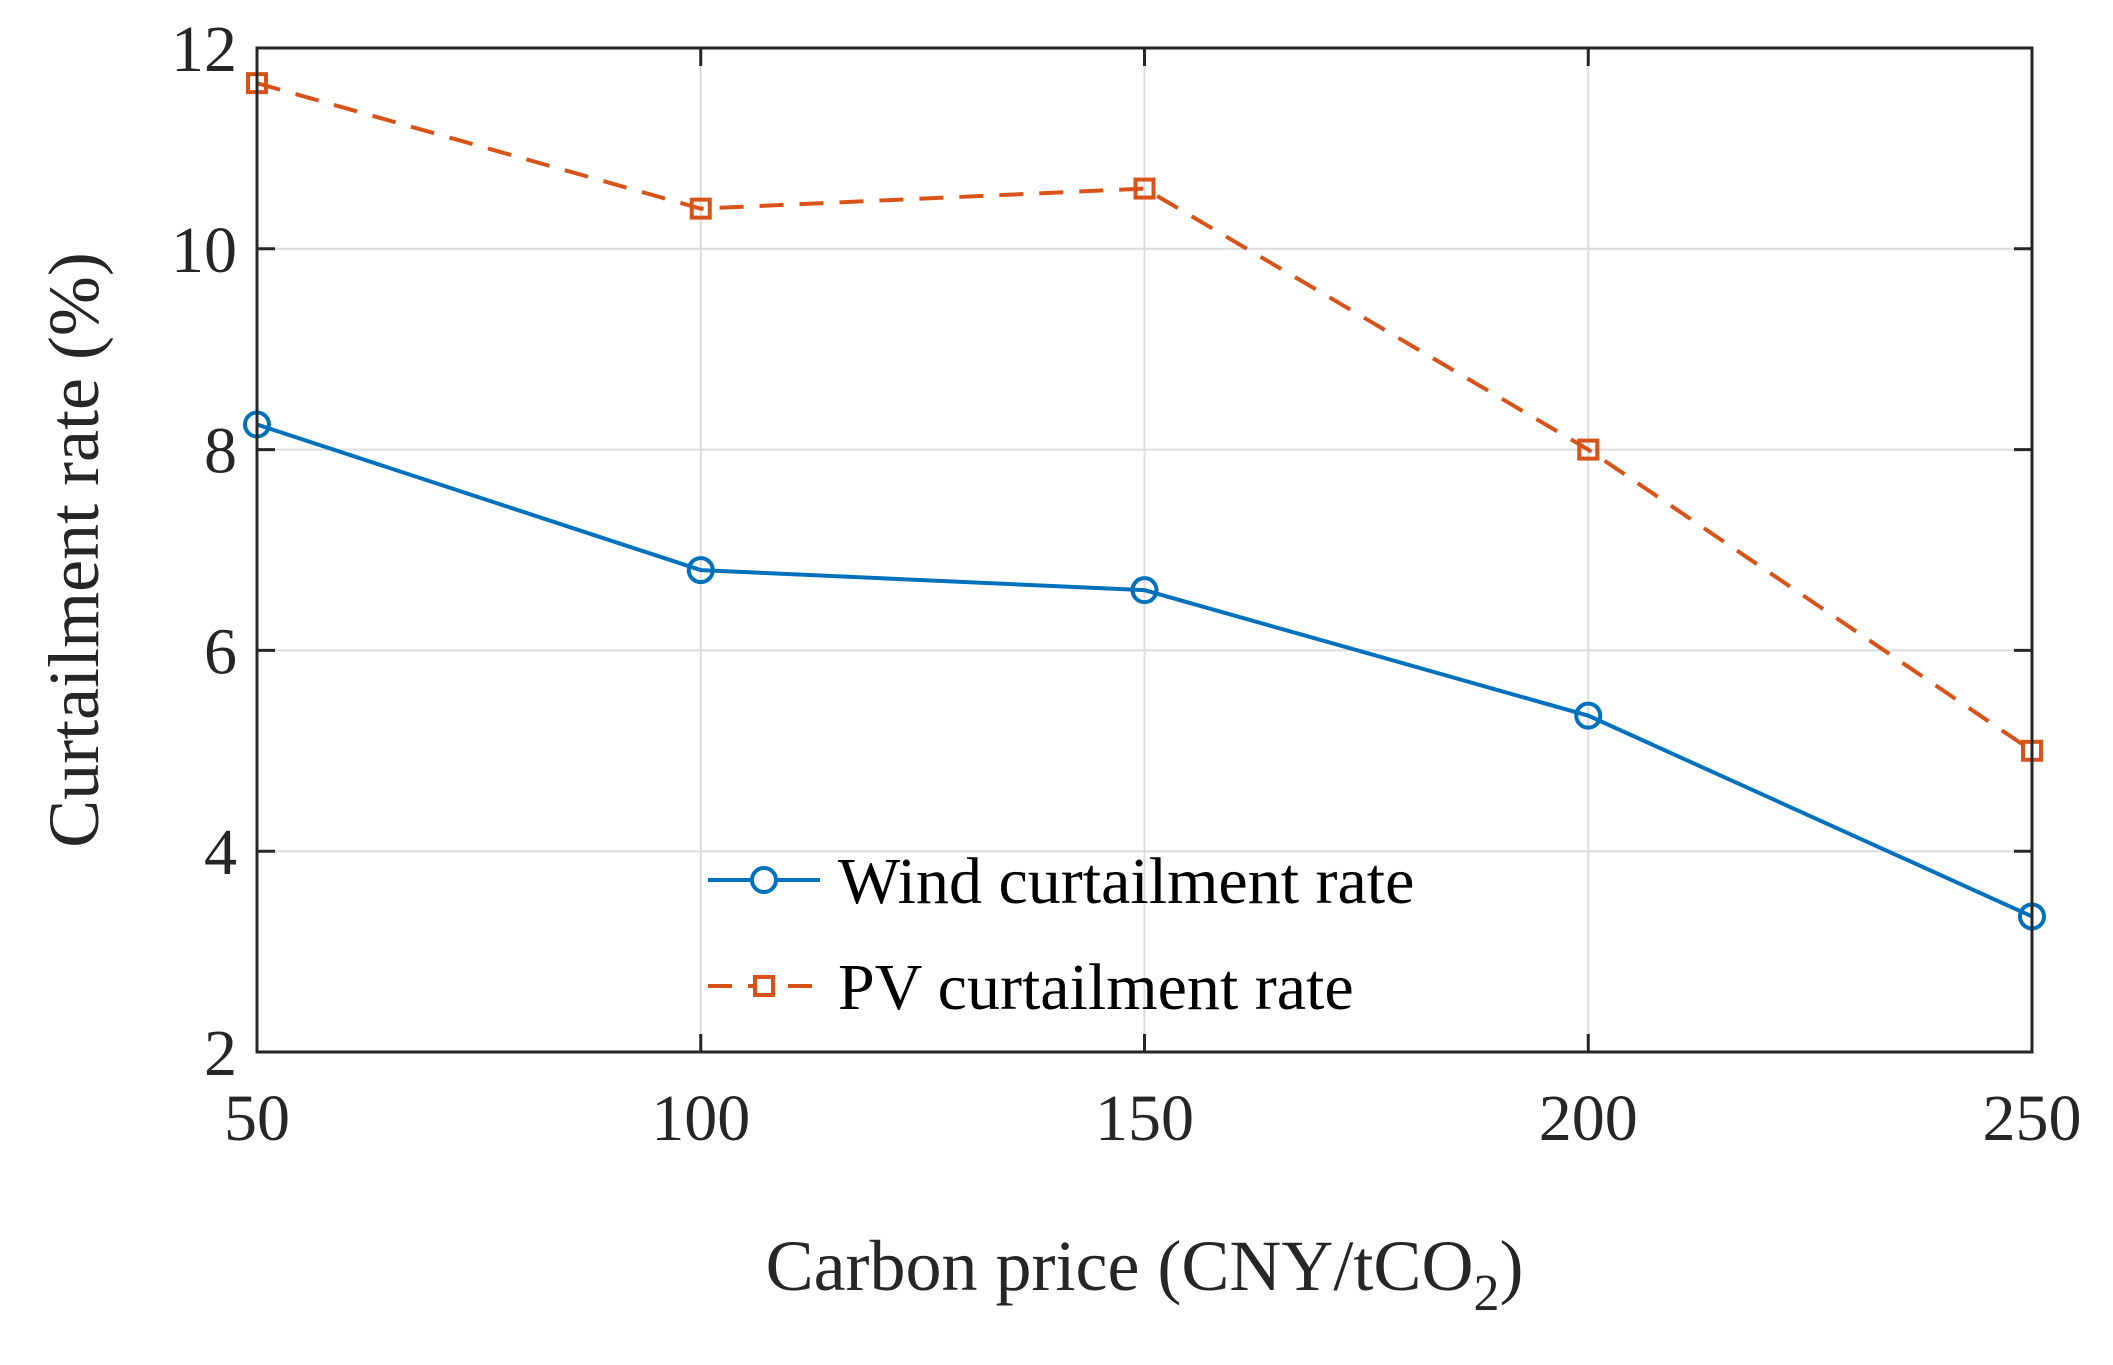 This screenshot has width=2113, height=1365. What do you see at coordinates (1486, 1293) in the screenshot?
I see `x-axis-title-subscript: 2` at bounding box center [1486, 1293].